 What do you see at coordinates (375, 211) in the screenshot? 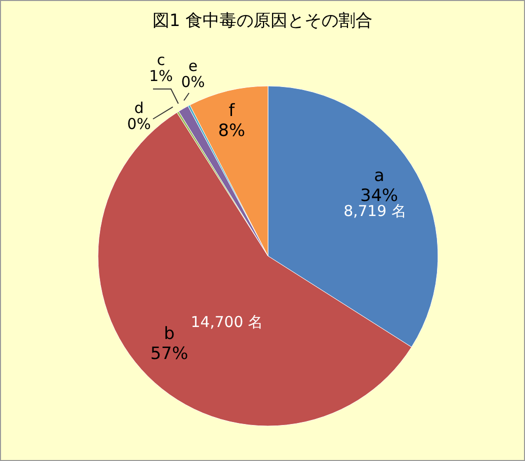
I see `text: 8,719 名` at bounding box center [375, 211].